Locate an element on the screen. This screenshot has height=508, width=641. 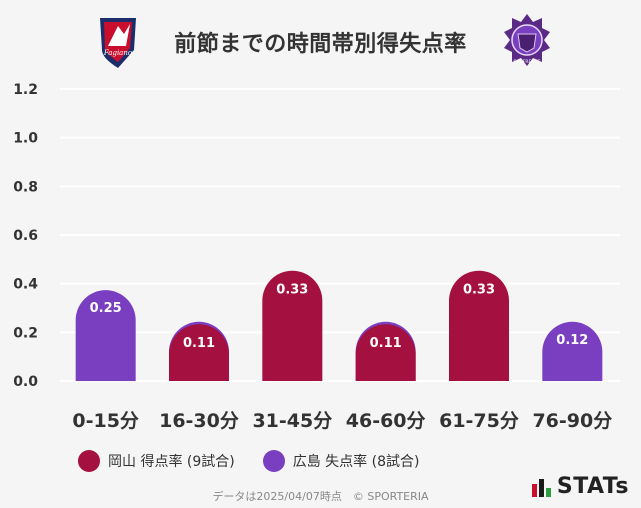
x-tick-label: 76-90分 is located at coordinates (572, 421).